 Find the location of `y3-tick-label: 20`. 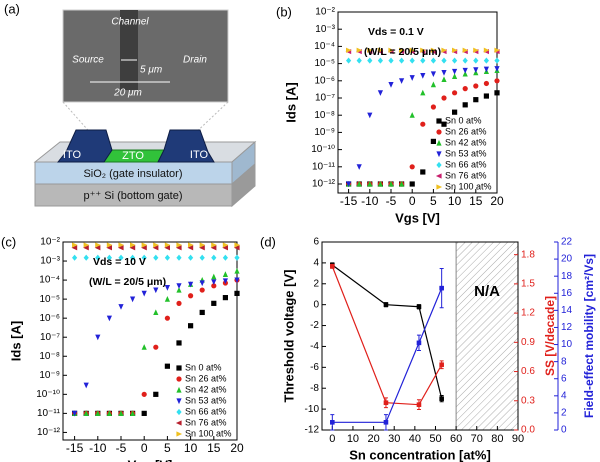

y3-tick-label: 20 is located at coordinates (567, 259).